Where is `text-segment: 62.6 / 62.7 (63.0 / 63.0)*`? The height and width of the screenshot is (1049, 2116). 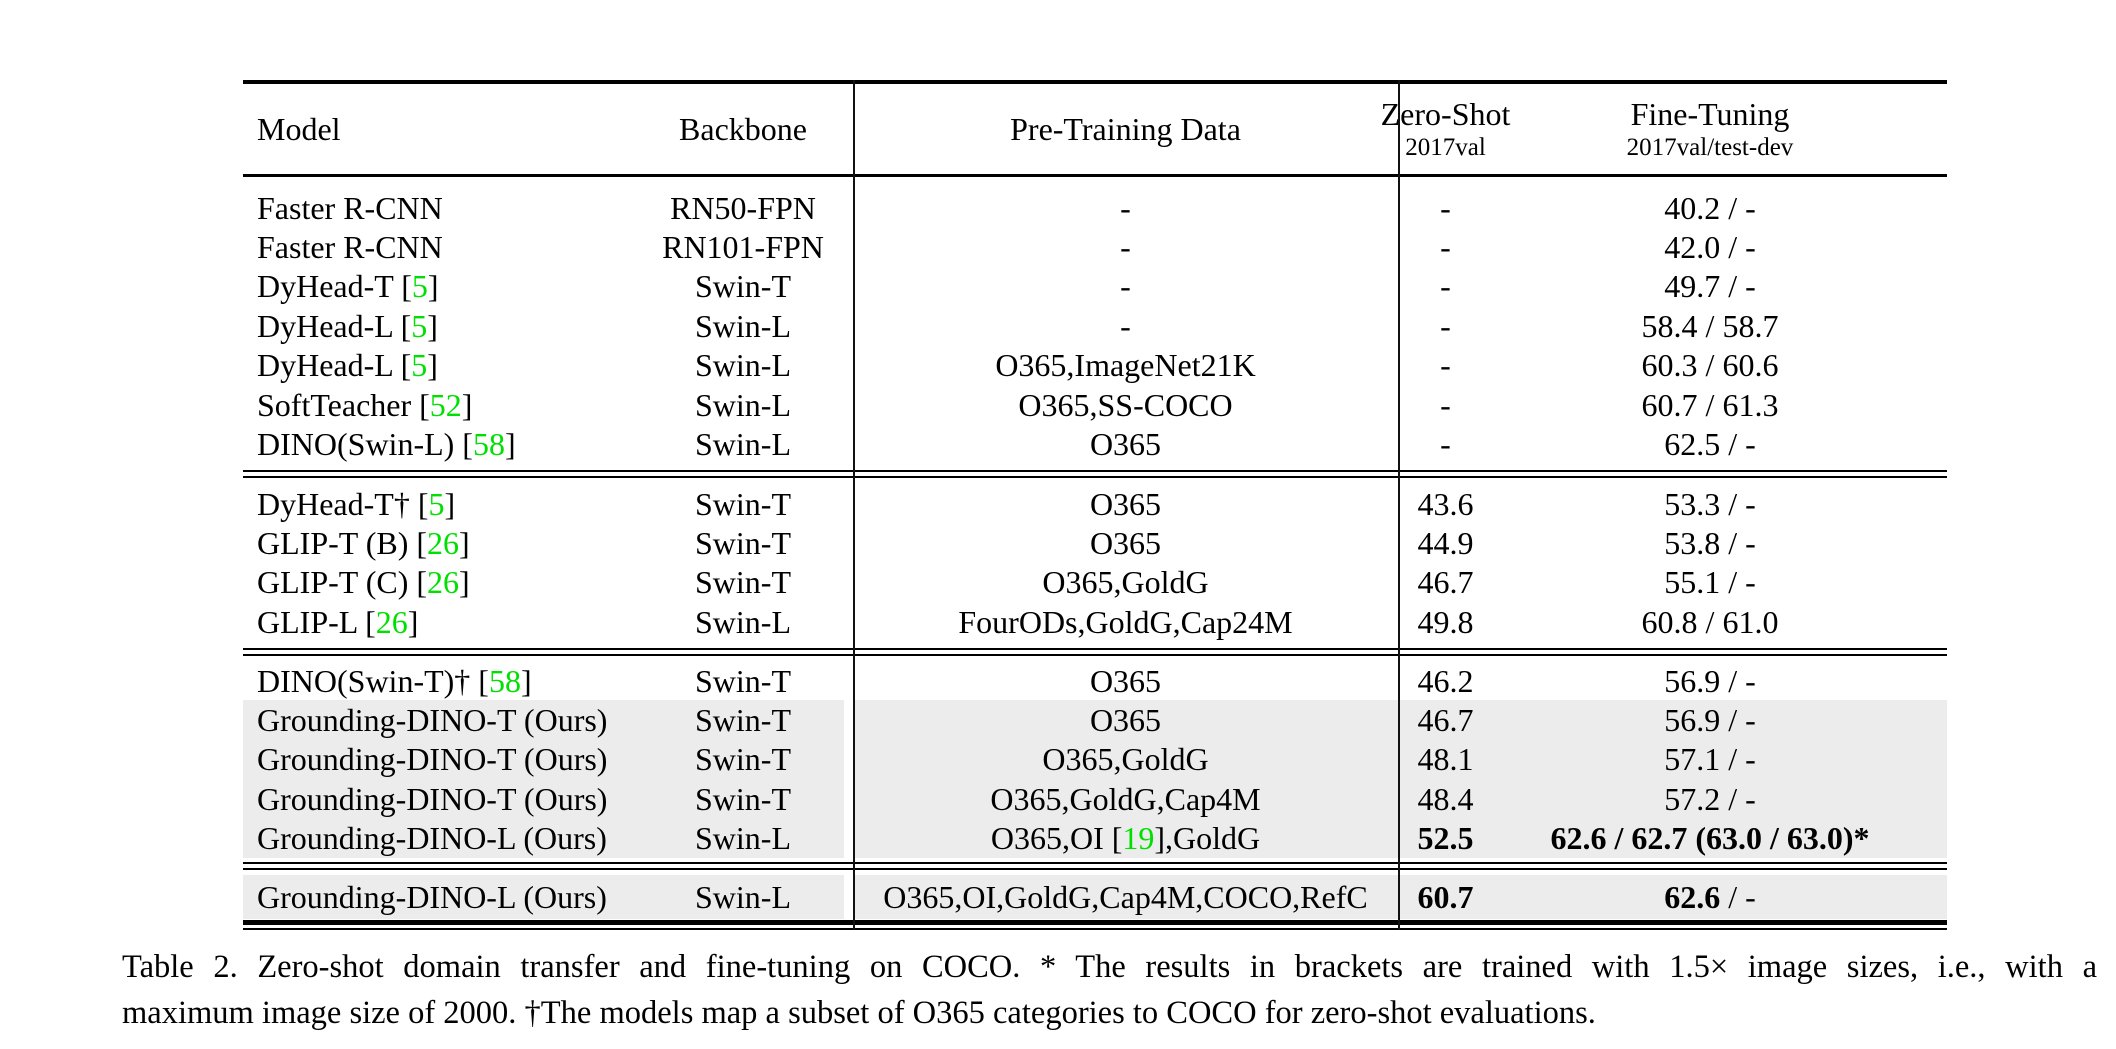
text-segment: 62.6 / 62.7 (63.0 / 63.0)* is located at coordinates (1710, 838).